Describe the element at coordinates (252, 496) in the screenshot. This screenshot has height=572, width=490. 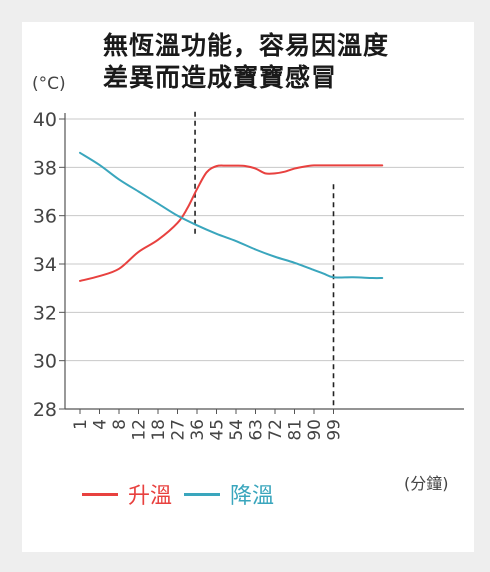
I see `legend-label-cooling: 降溫` at that location.